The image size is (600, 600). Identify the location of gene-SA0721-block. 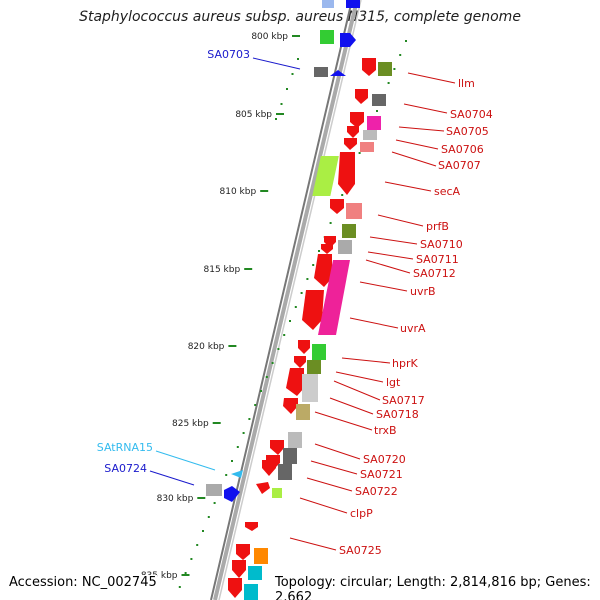
(290, 456).